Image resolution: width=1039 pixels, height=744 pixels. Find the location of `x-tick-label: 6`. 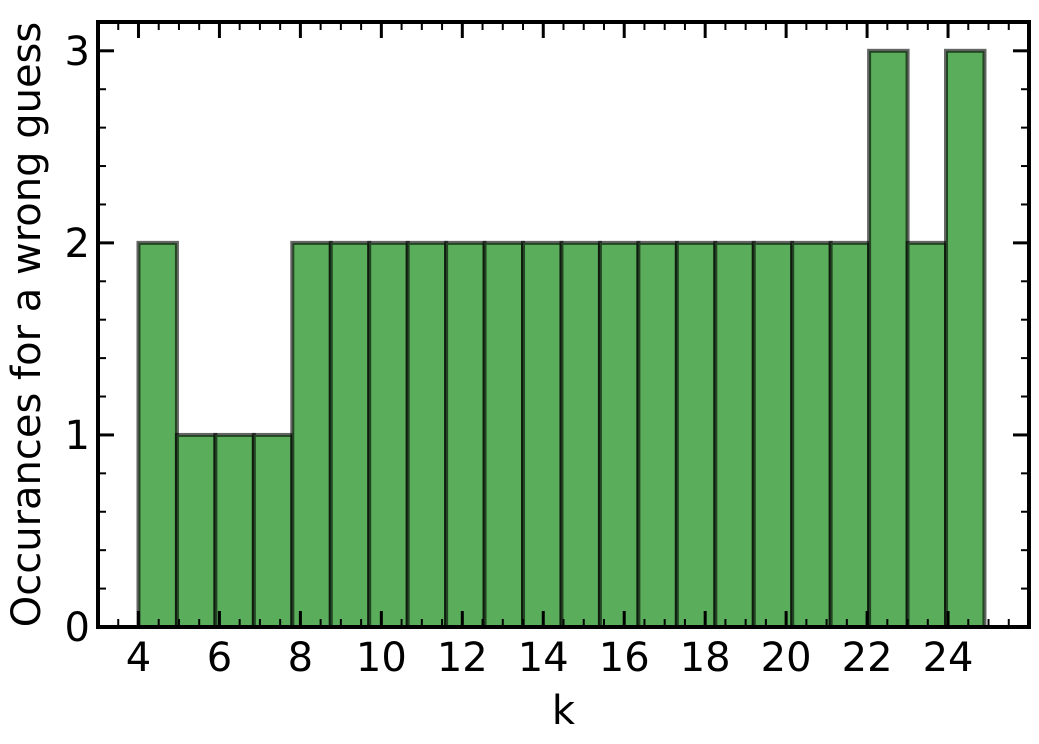

x-tick-label: 6 is located at coordinates (219, 658).